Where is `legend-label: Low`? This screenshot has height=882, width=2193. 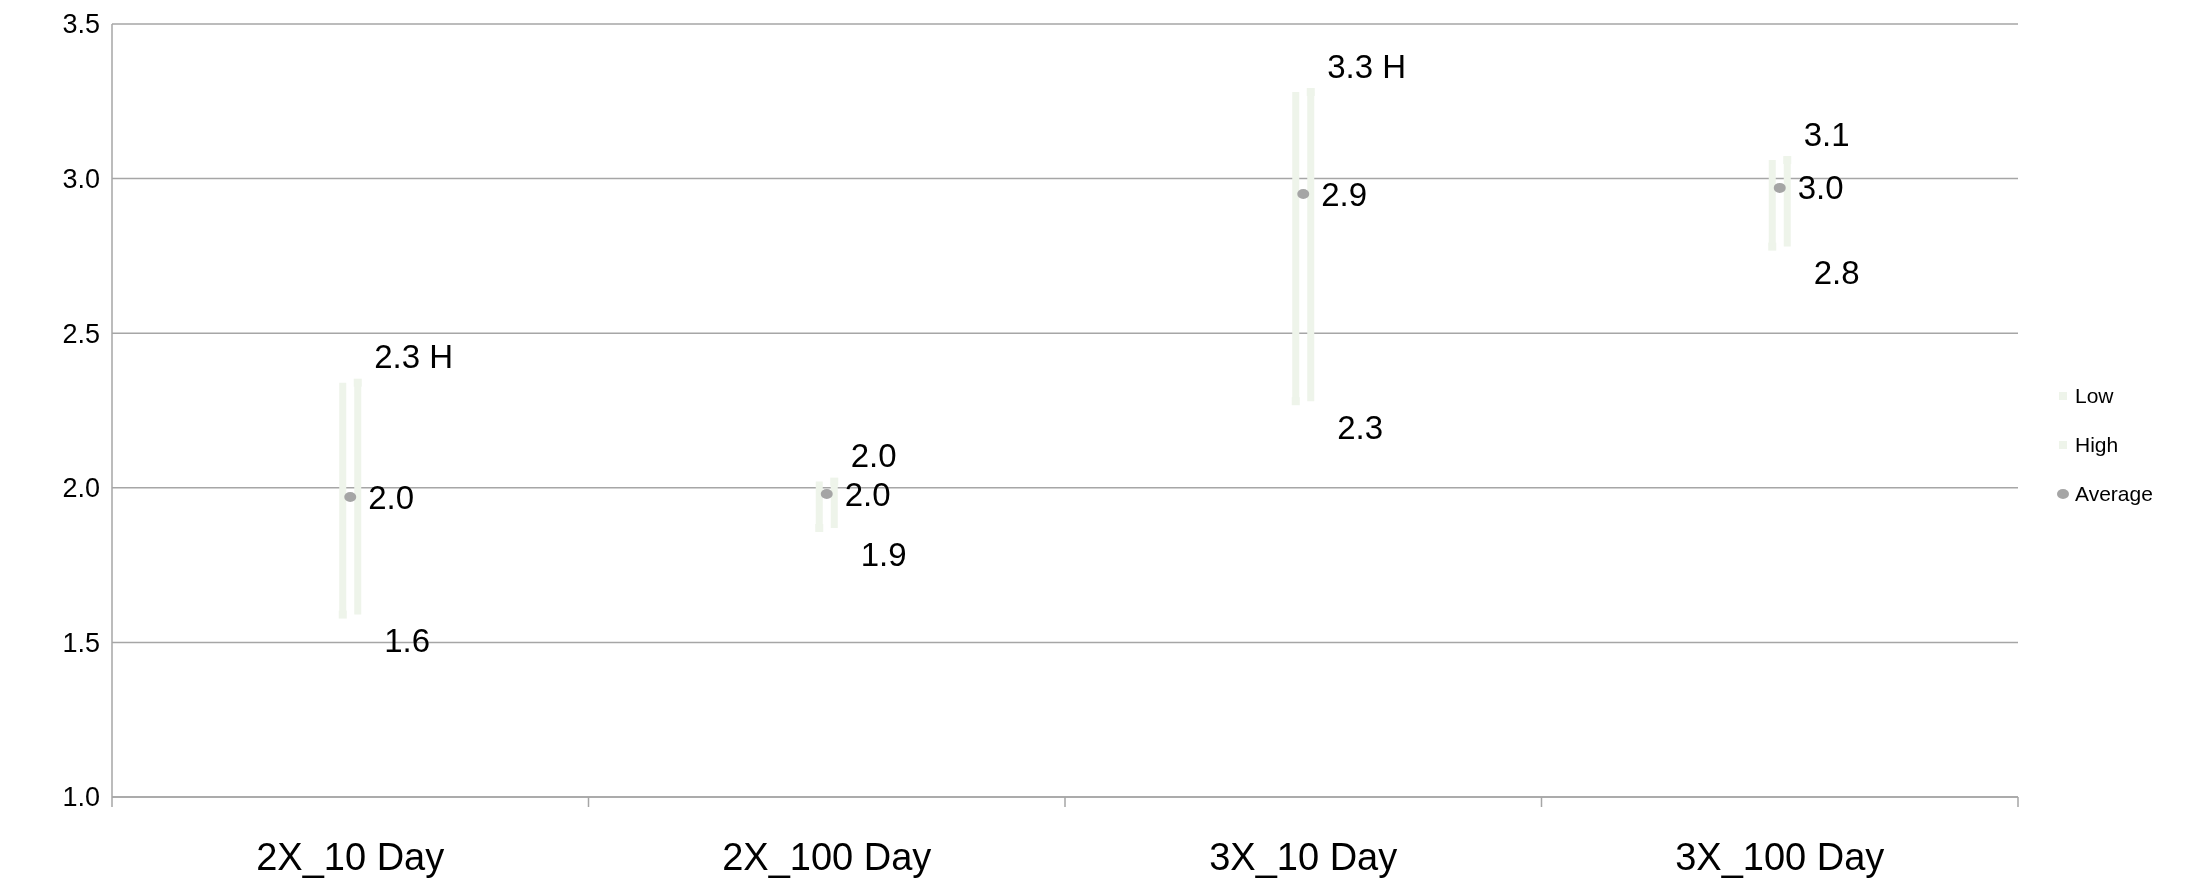
legend-label: Low is located at coordinates (2095, 396).